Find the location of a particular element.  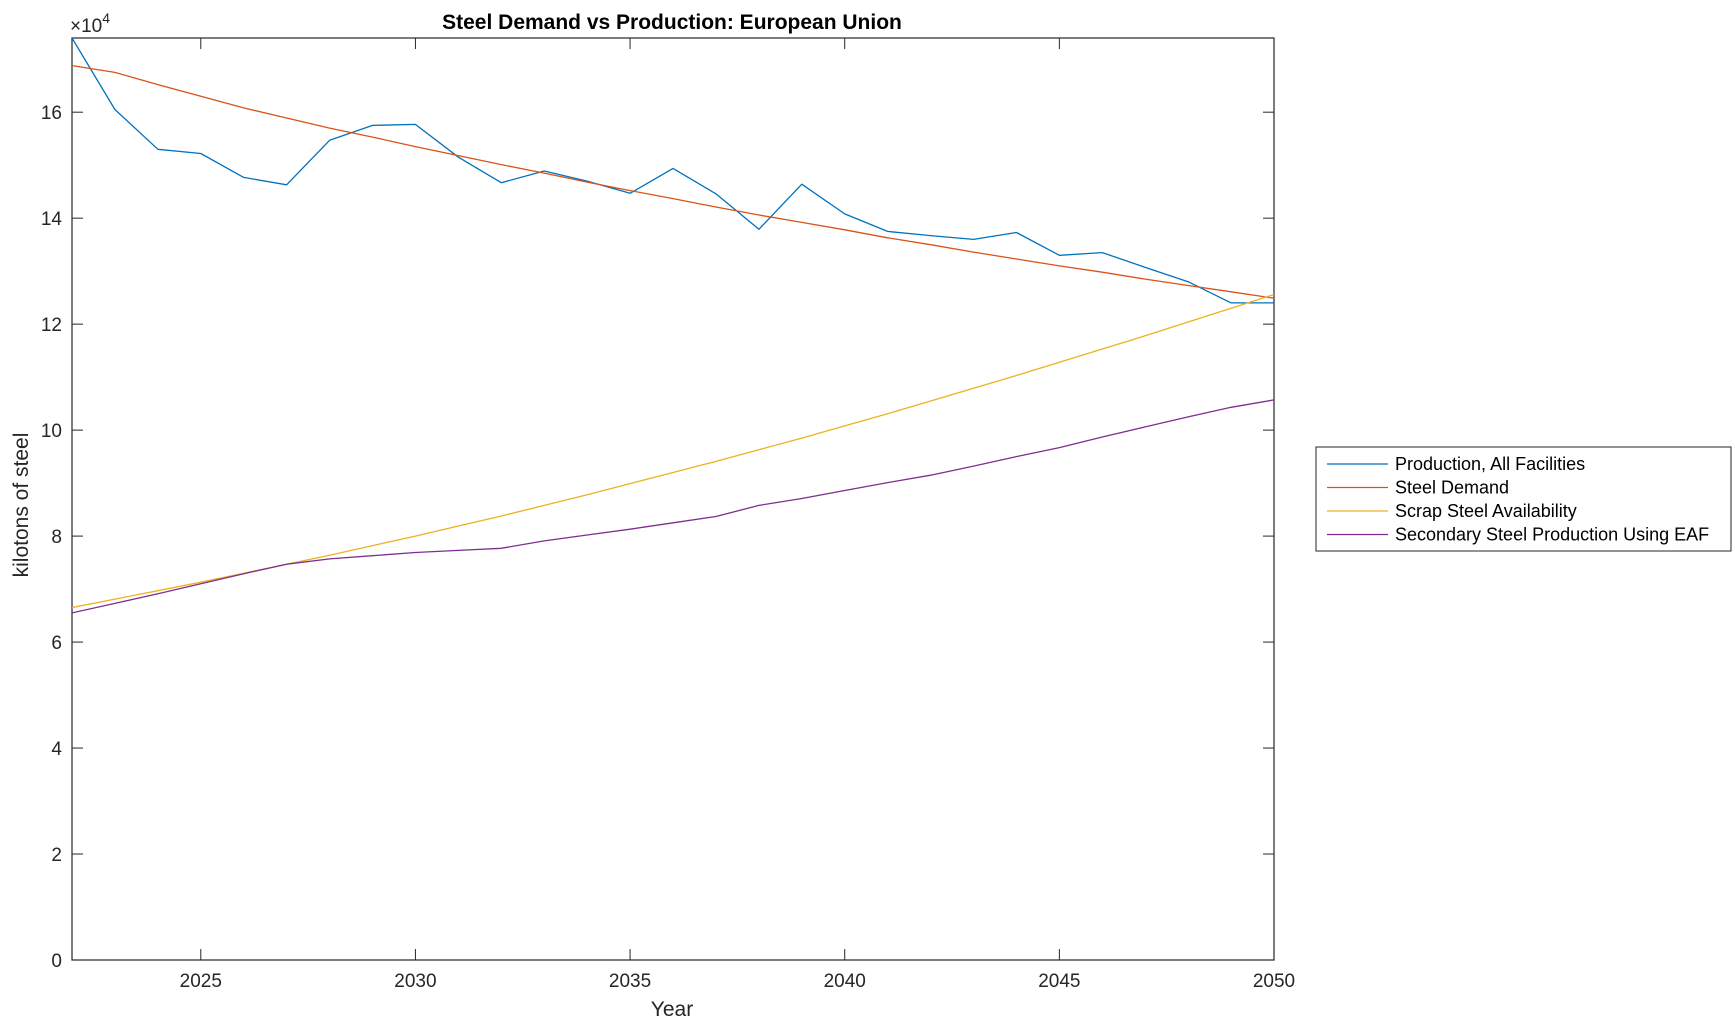

y-axis-exponent-label: ×10⁴ is located at coordinates (90, 23).